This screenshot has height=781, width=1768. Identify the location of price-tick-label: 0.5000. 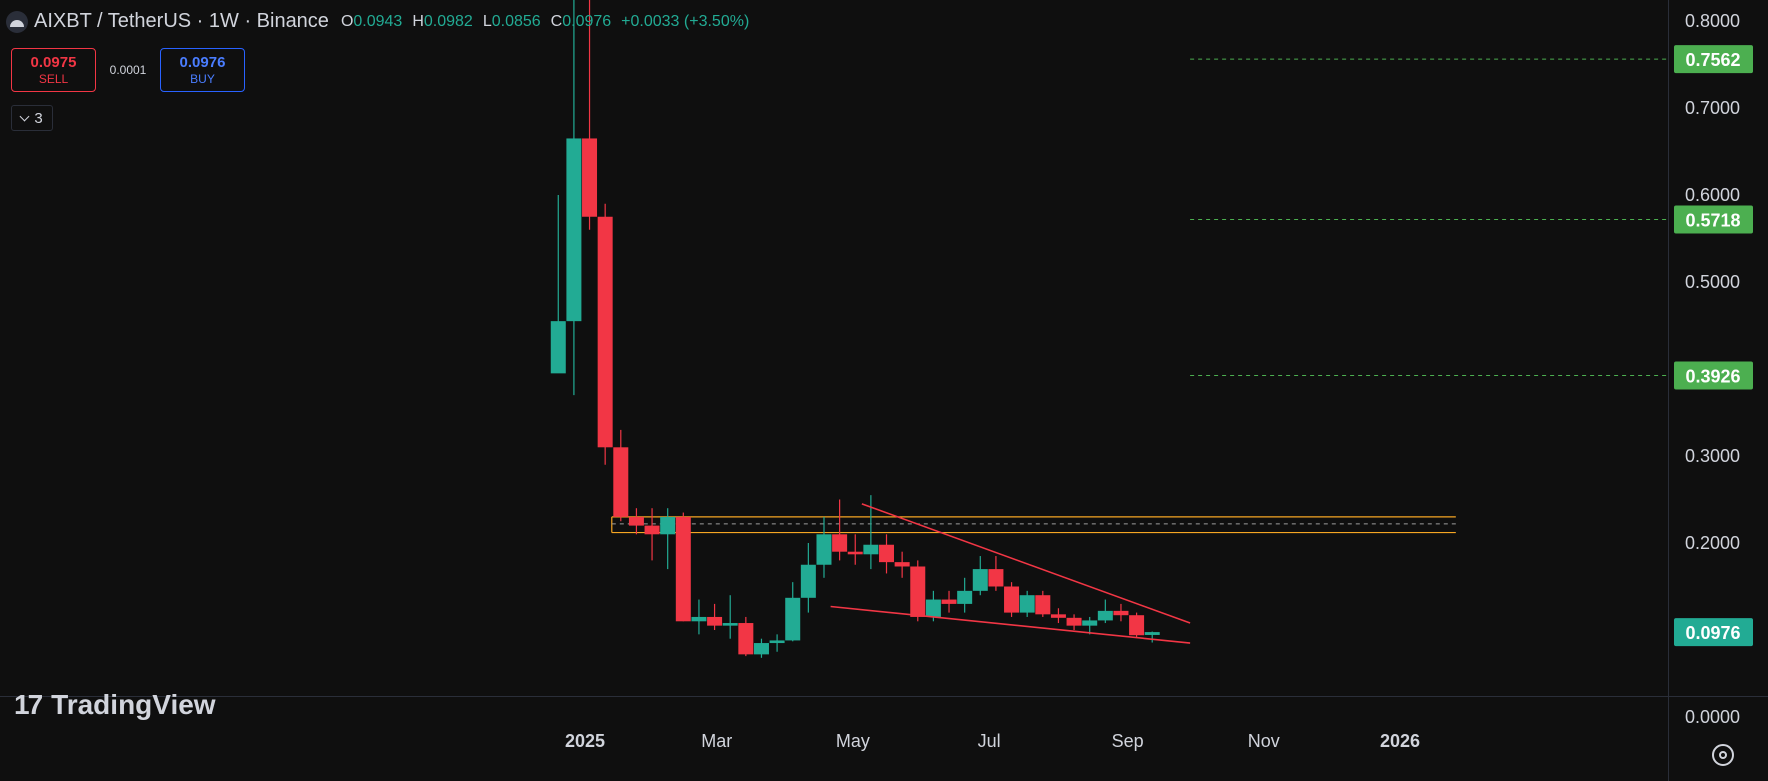
(1712, 282).